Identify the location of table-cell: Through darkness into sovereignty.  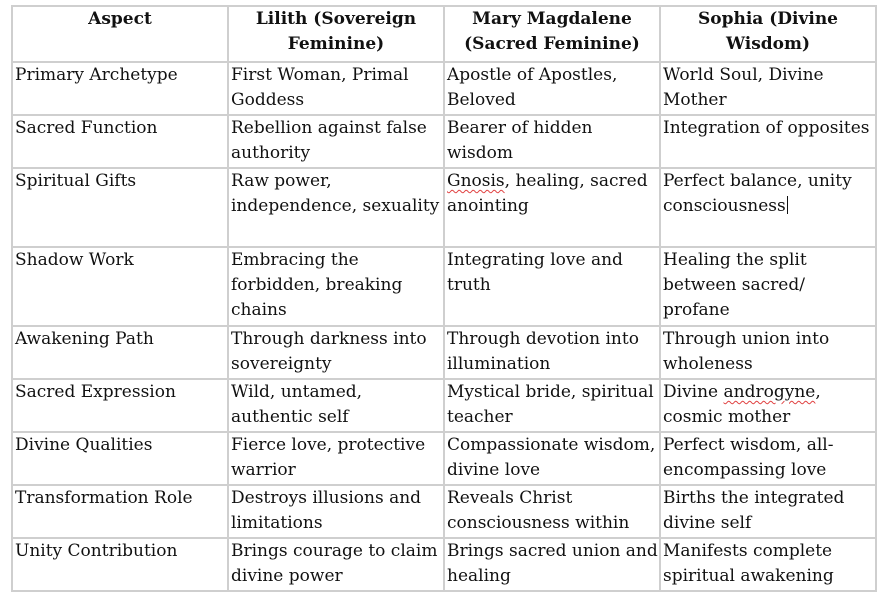
(336, 352).